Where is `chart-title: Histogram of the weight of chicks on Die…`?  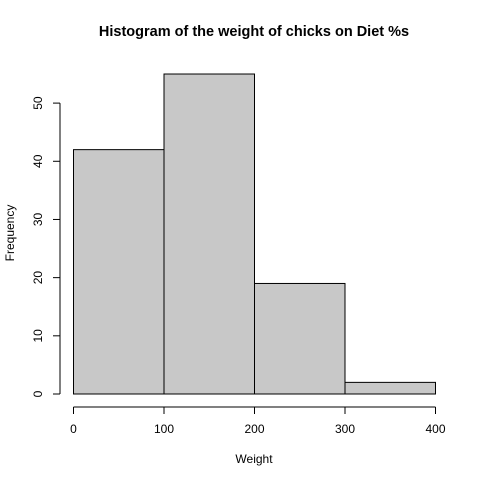 chart-title: Histogram of the weight of chicks on Die… is located at coordinates (254, 32).